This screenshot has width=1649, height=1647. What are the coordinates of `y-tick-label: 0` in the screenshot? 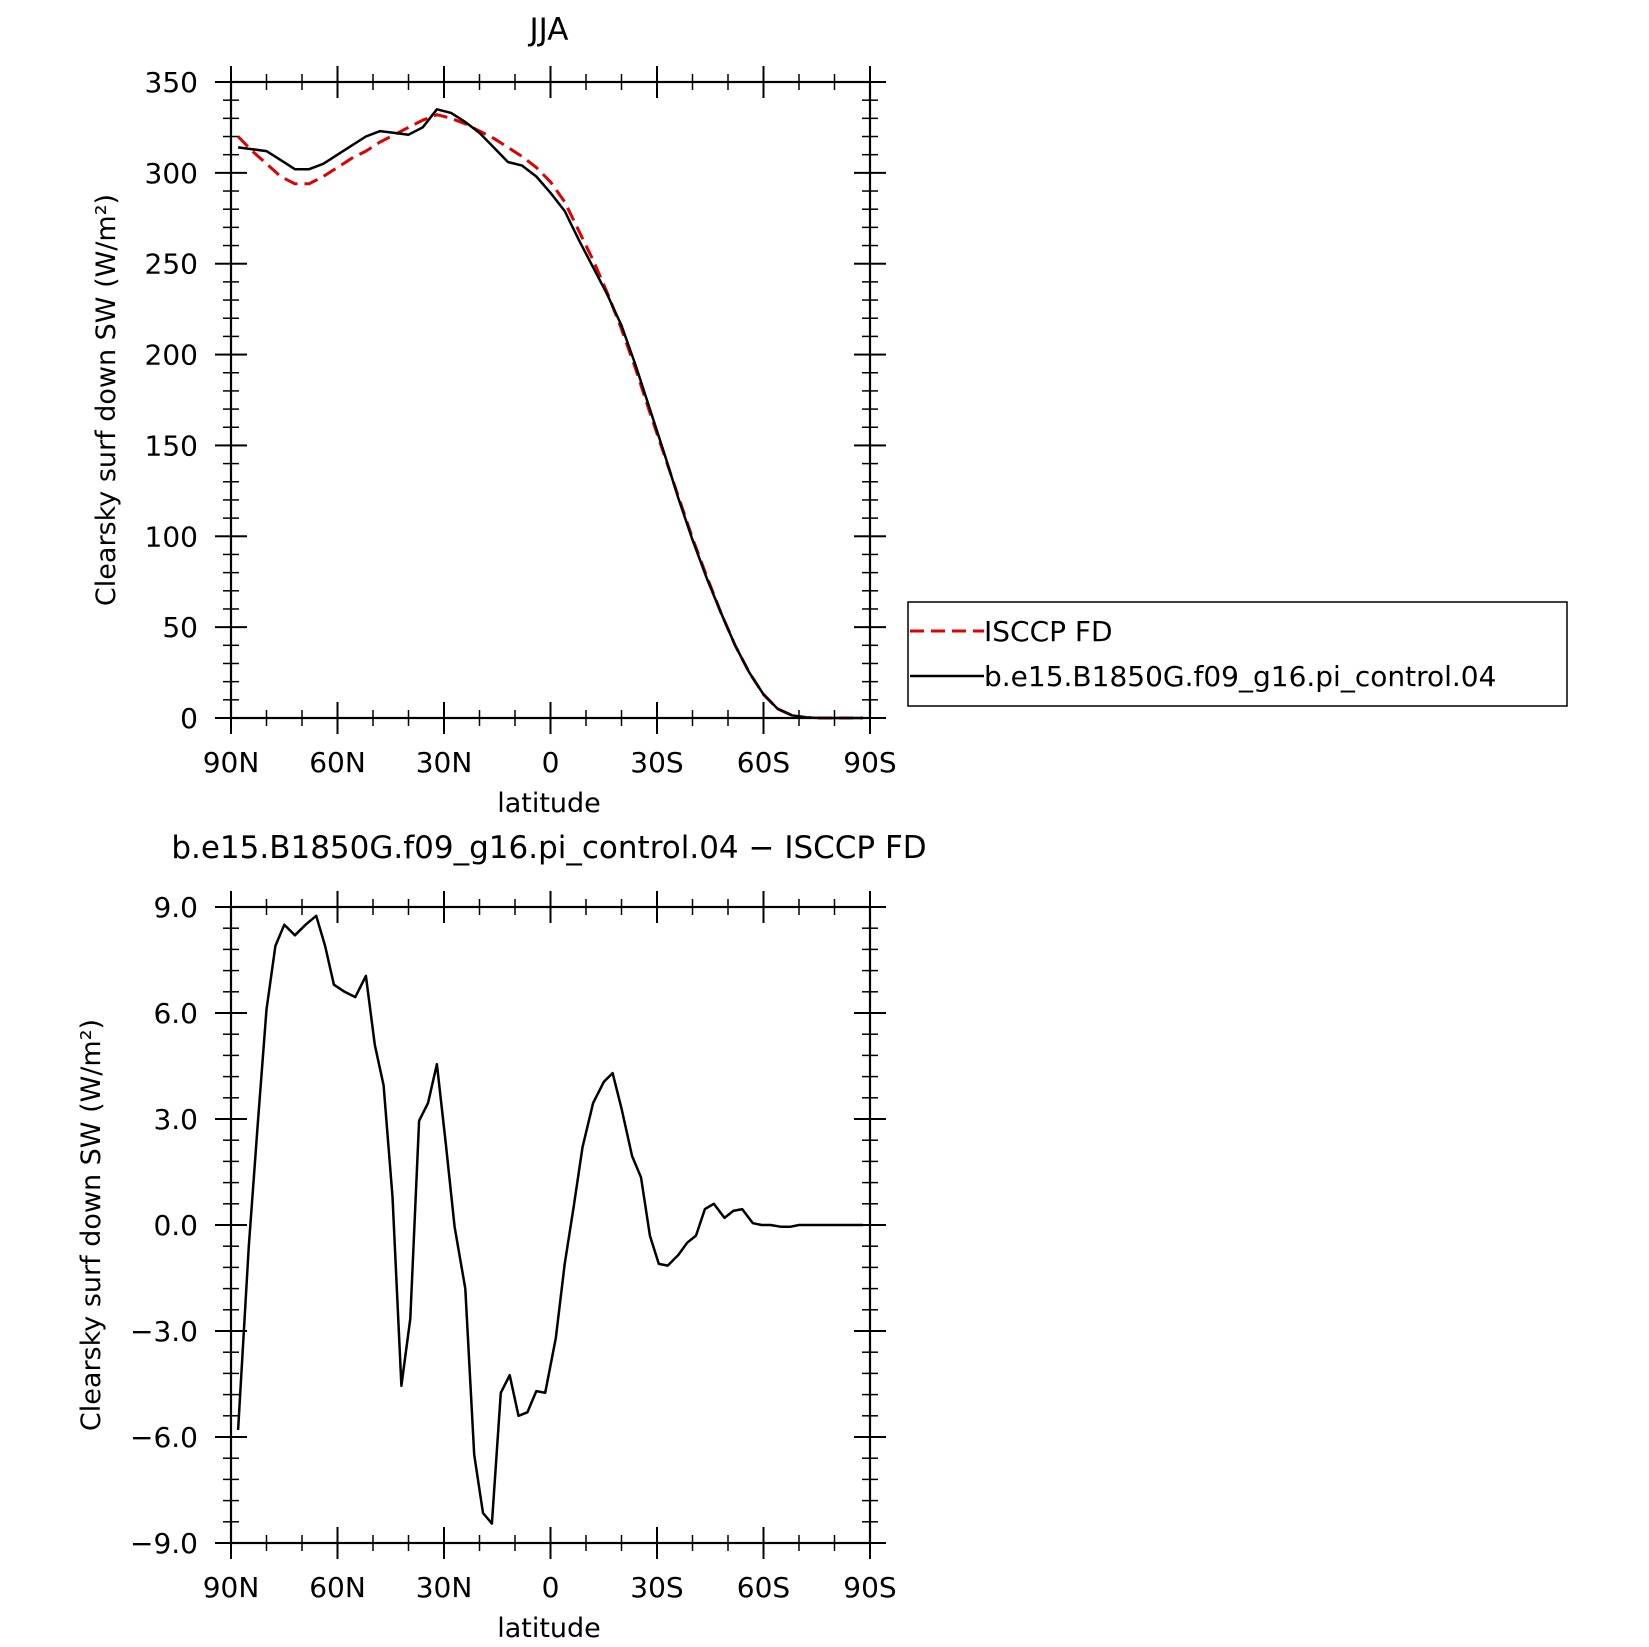 It's located at (189, 718).